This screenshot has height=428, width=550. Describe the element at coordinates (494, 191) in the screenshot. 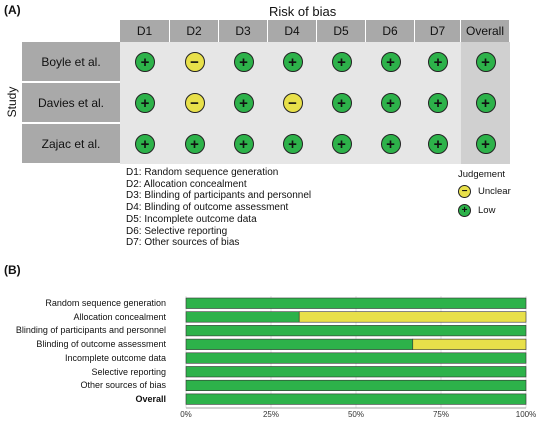

I see `unclear-legend-label: Unclear` at that location.